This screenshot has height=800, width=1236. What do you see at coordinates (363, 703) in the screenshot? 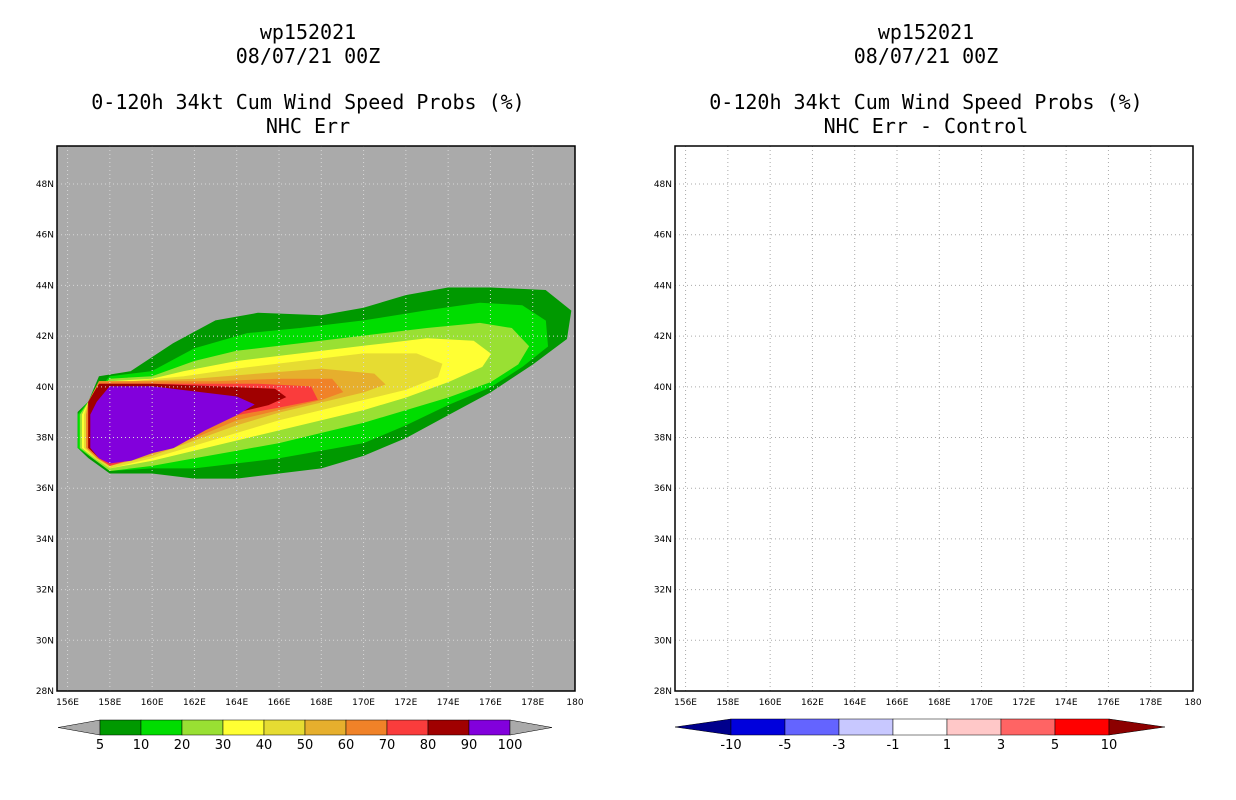
I see `left-x-tick-label: 170E` at bounding box center [363, 703].